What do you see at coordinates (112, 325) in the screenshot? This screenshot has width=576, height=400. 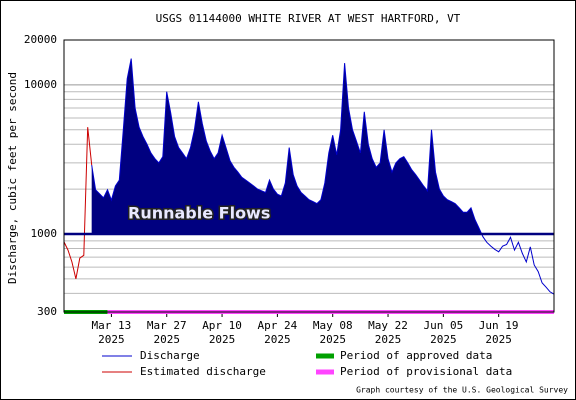 I see `x-tick-label: Mar 13` at bounding box center [112, 325].